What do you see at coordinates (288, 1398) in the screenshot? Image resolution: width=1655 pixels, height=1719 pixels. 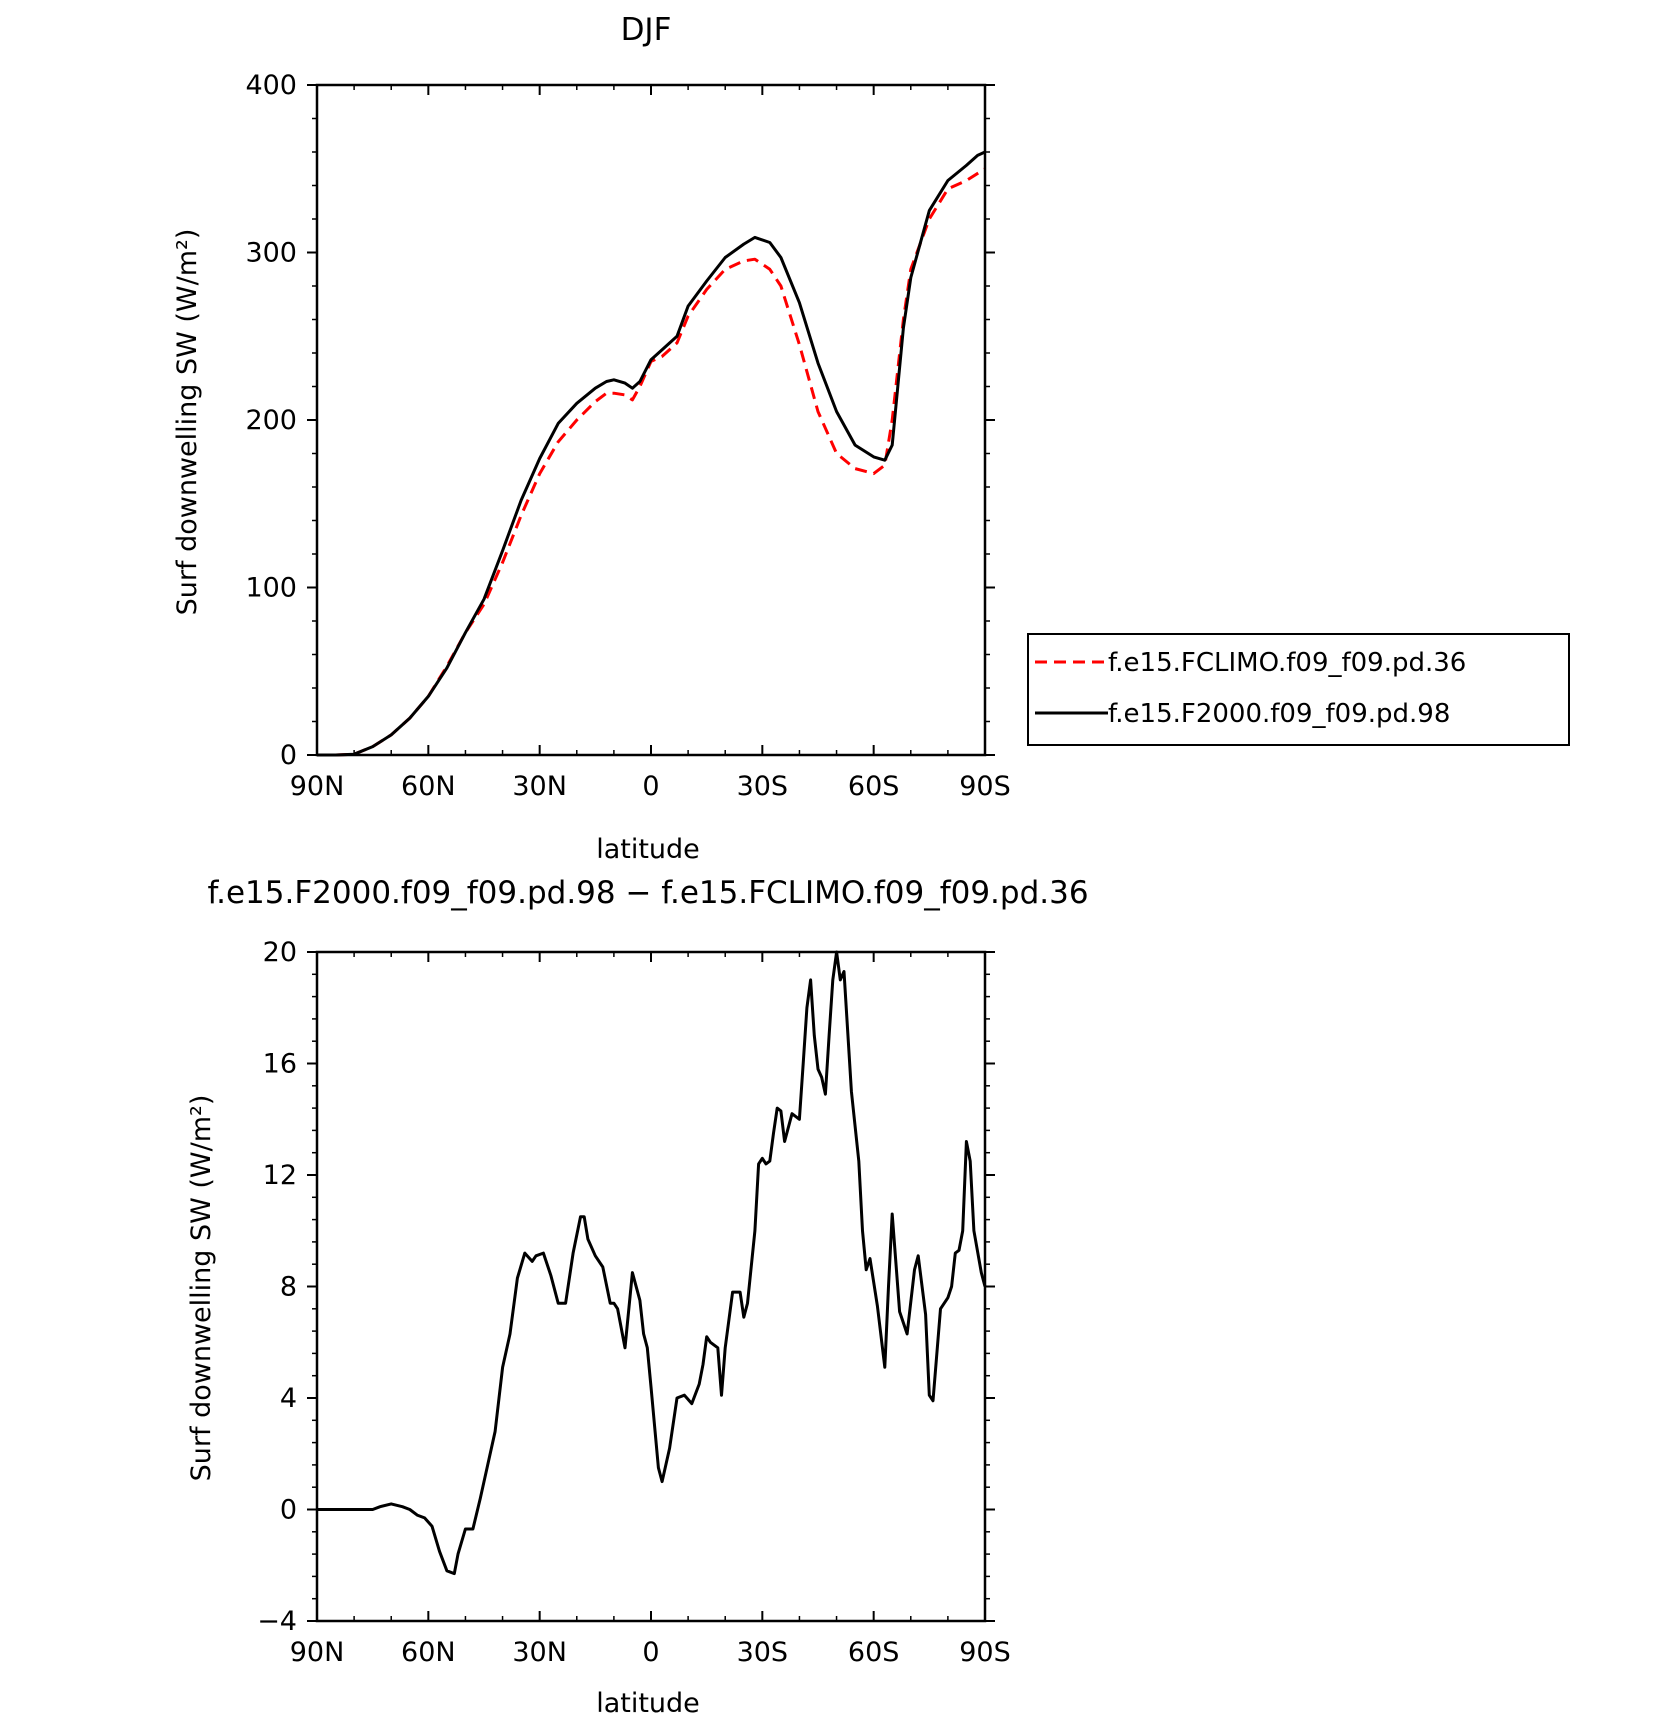 I see `bottom-y-tick-label: 4` at bounding box center [288, 1398].